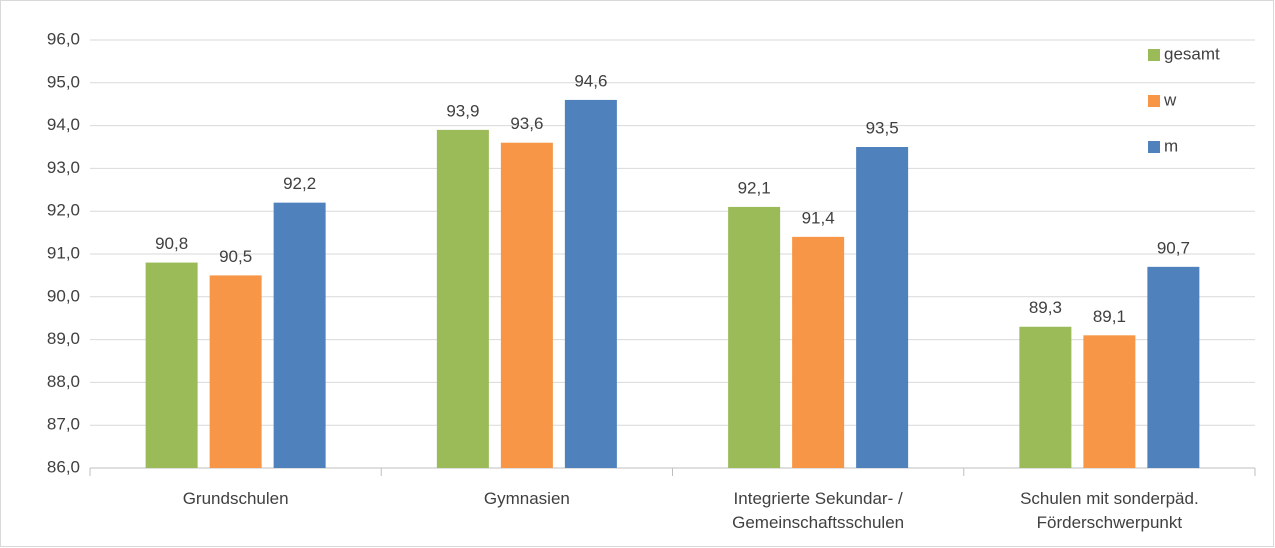 The height and width of the screenshot is (548, 1275). I want to click on y-tick-label: 88,0, so click(63, 381).